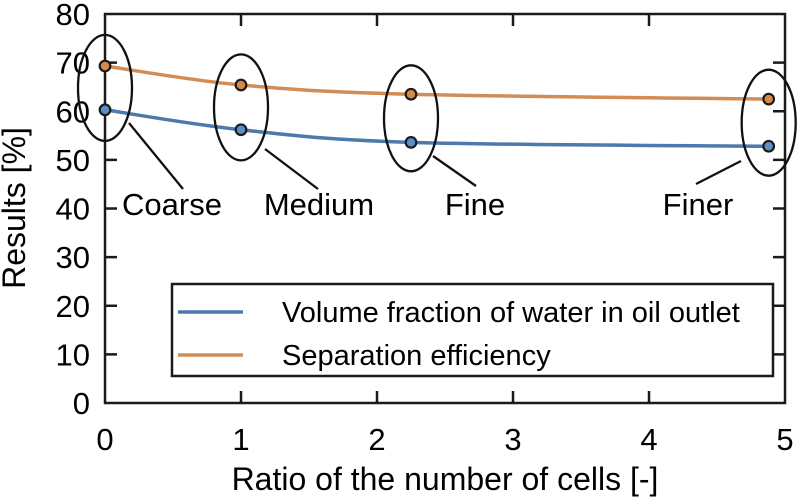 Image resolution: width=800 pixels, height=499 pixels. I want to click on annotation-label-1: Medium, so click(319, 204).